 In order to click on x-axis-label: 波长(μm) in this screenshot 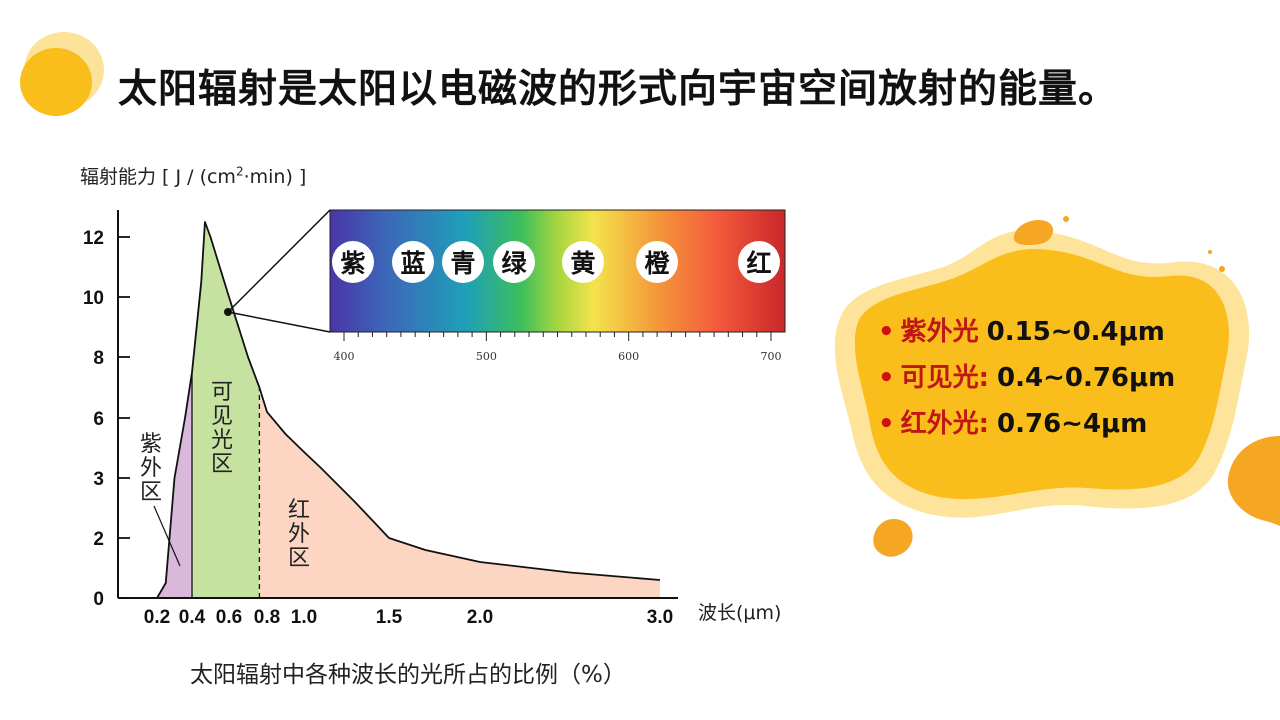, I will do `click(740, 613)`.